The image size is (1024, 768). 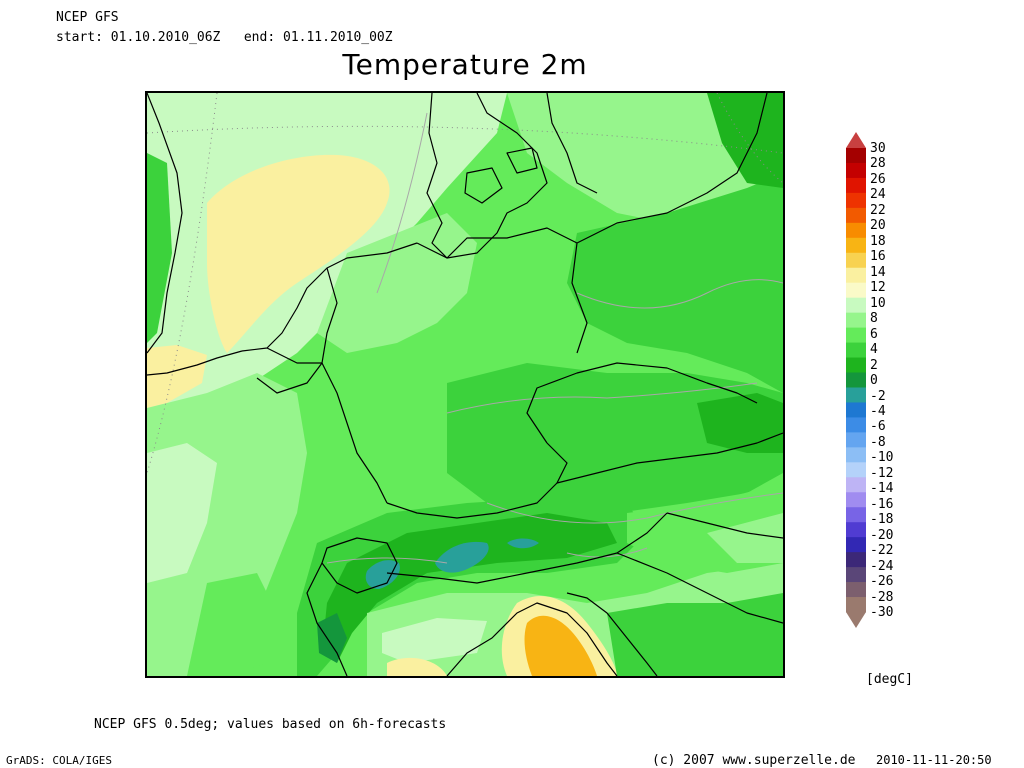 I want to click on copyright: (c) 2007 www.superzelle.de, so click(x=754, y=760).